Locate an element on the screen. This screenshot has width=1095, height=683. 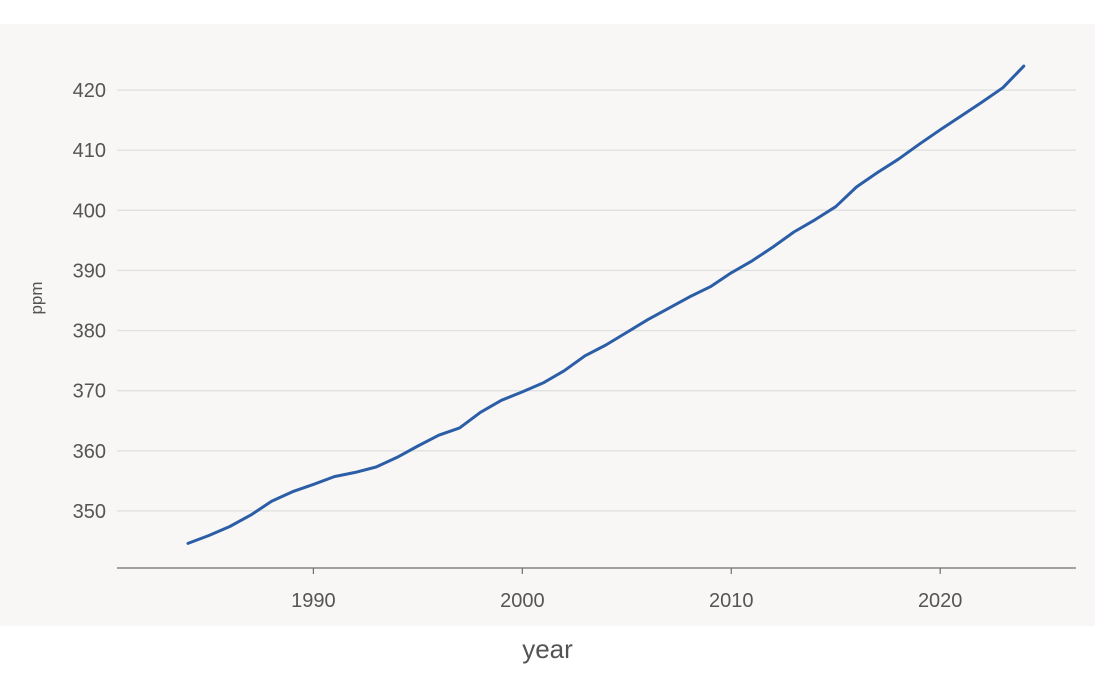
y-tick-label: 420 is located at coordinates (89, 91).